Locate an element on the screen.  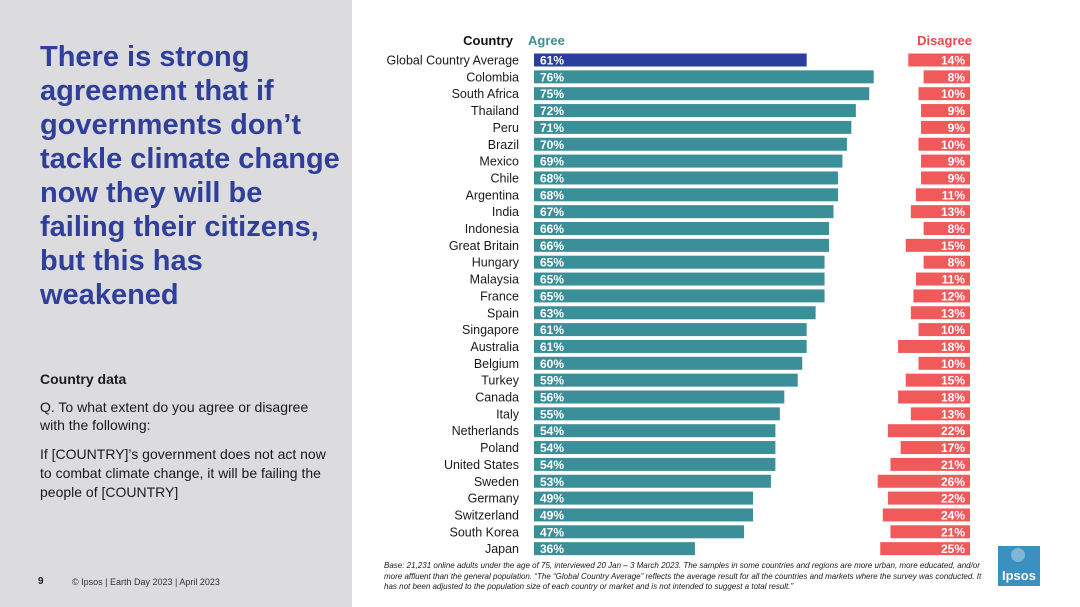
category-label: Argentina is located at coordinates (492, 195).